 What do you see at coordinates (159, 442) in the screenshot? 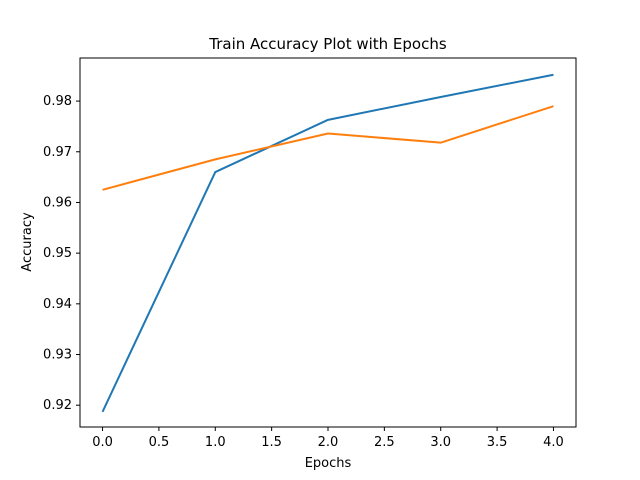
I see `x-tick-label-2: 0.5` at bounding box center [159, 442].